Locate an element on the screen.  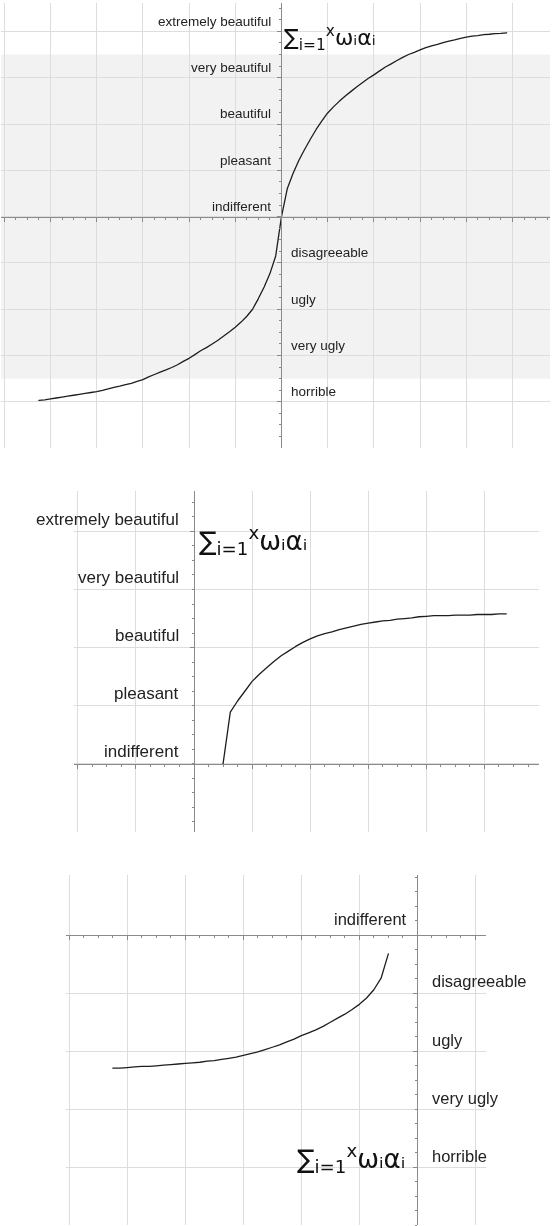
text: indifferent is located at coordinates (370, 919).